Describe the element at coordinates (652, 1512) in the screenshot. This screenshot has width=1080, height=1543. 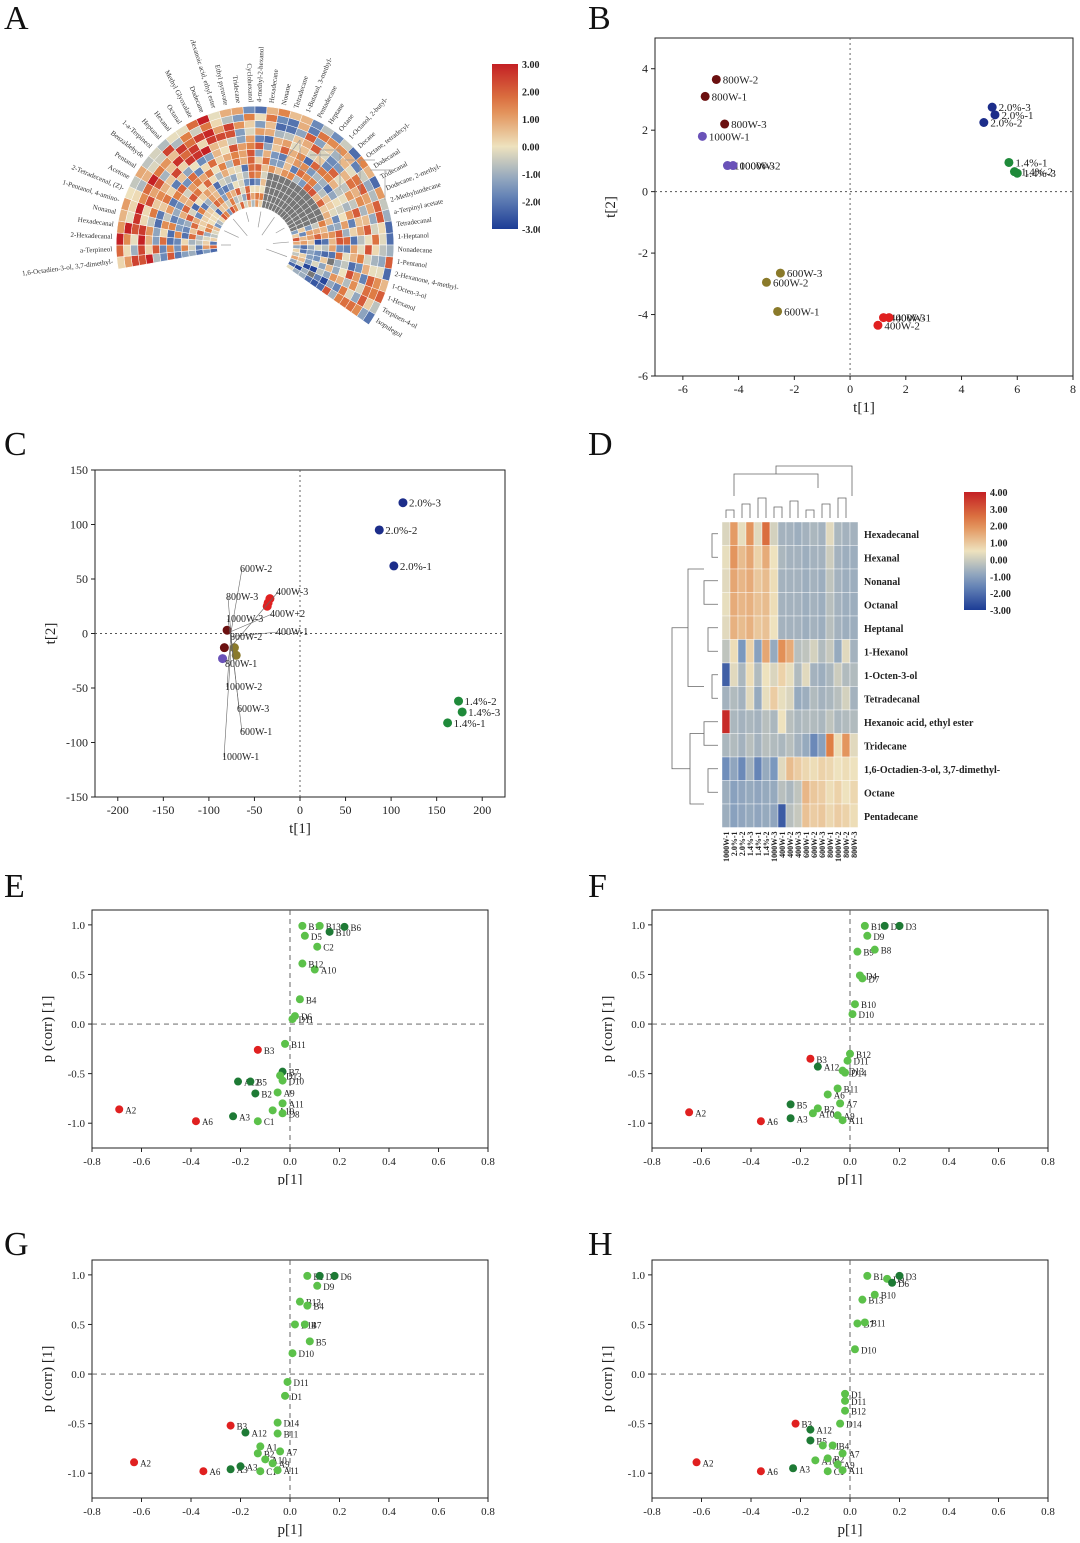
I see `x-tick-label: -0.8` at that location.